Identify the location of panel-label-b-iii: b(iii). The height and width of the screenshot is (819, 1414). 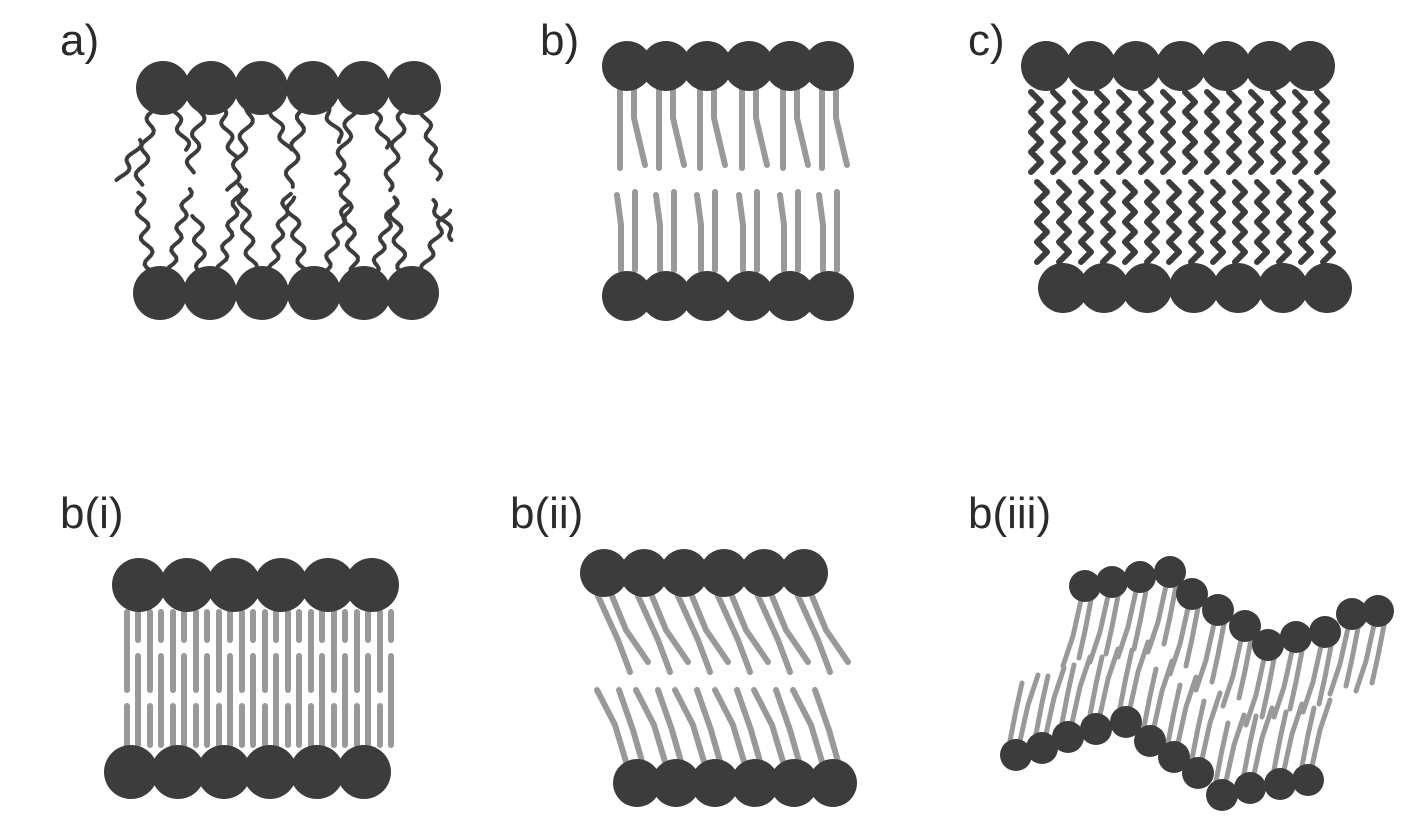
(1009, 513).